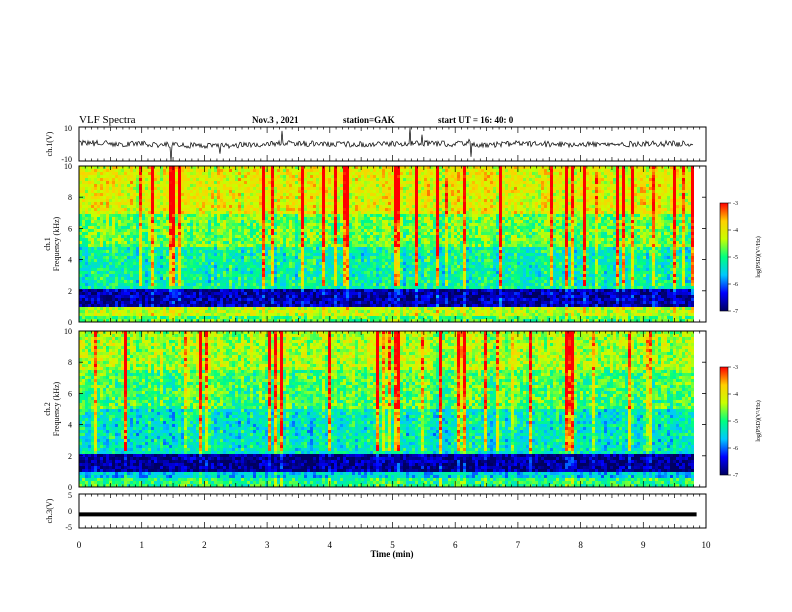  I want to click on ch1-colorbar-label: log(PSD)(V²/Hz), so click(758, 256).